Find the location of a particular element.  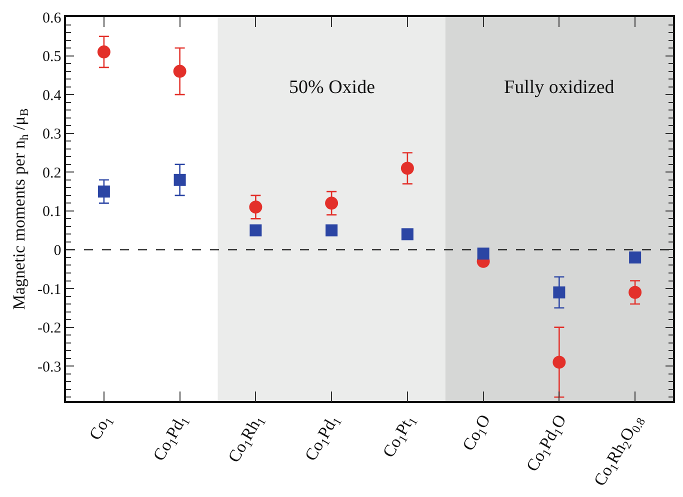

band-label: Fully oxidized is located at coordinates (559, 87).